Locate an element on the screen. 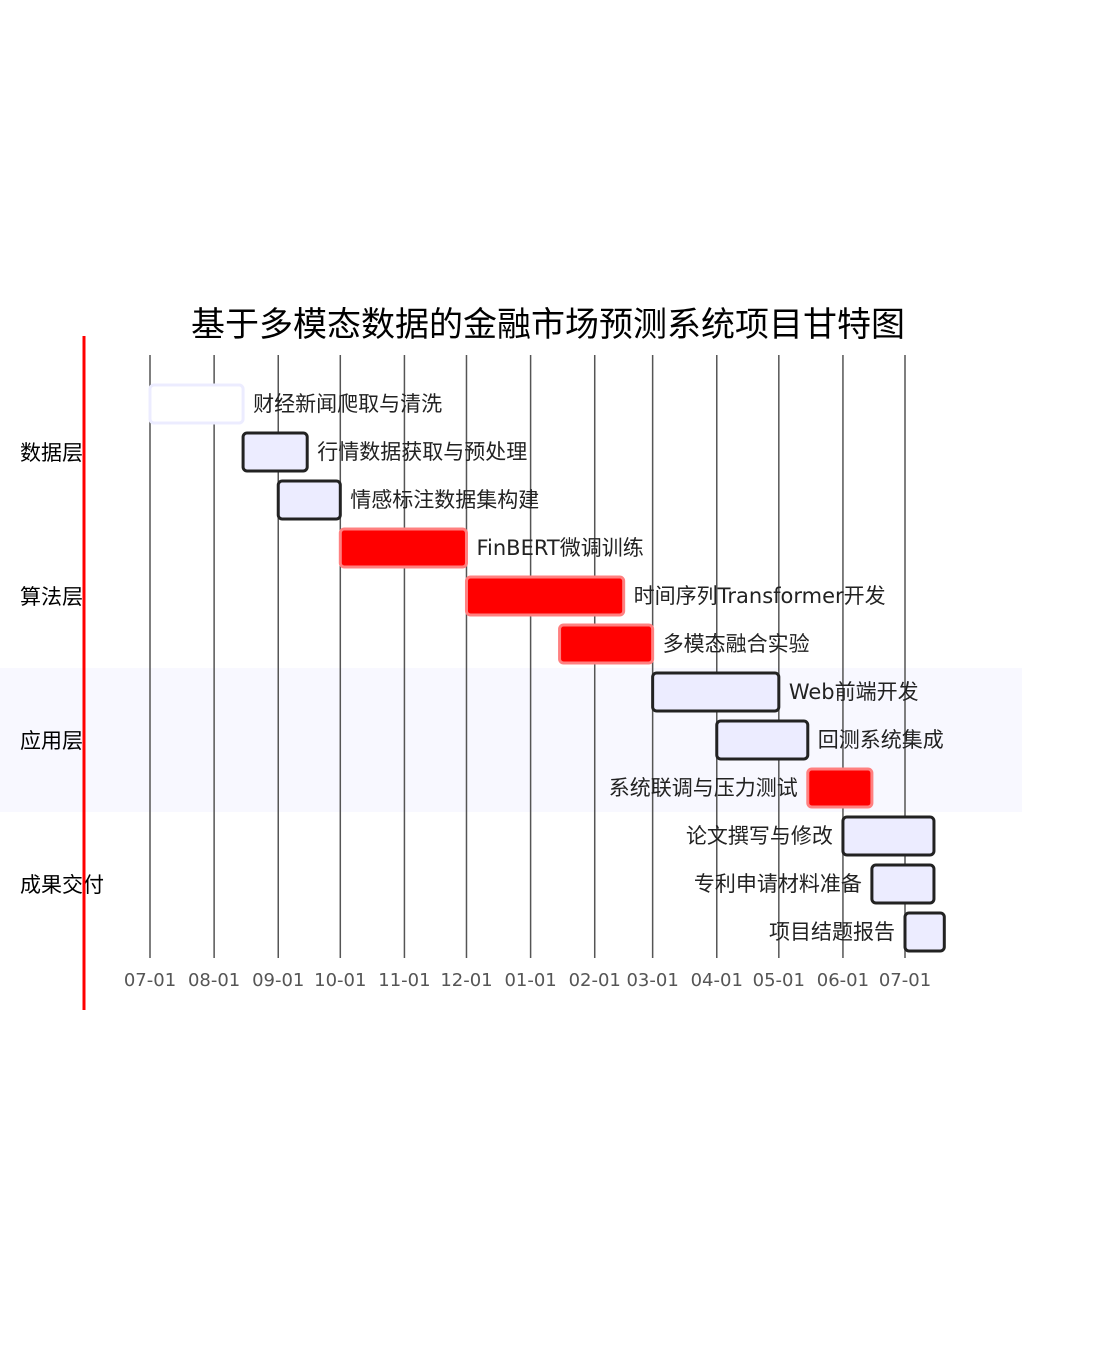 The width and height of the screenshot is (1097, 1346). task-label: 回测系统集成 is located at coordinates (881, 740).